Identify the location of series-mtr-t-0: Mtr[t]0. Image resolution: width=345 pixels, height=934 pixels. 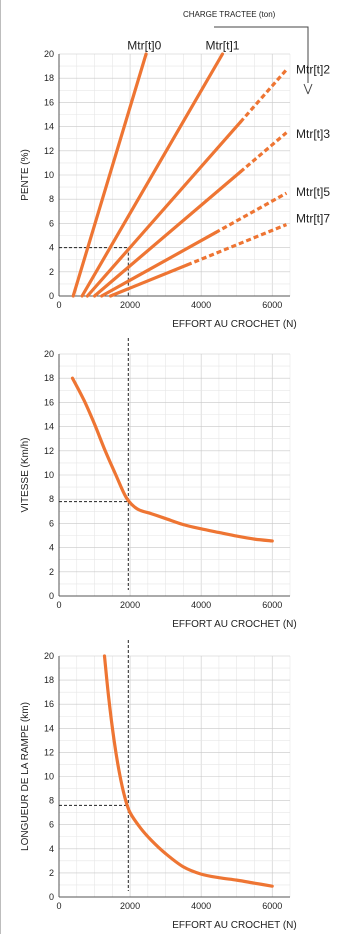
(116, 168).